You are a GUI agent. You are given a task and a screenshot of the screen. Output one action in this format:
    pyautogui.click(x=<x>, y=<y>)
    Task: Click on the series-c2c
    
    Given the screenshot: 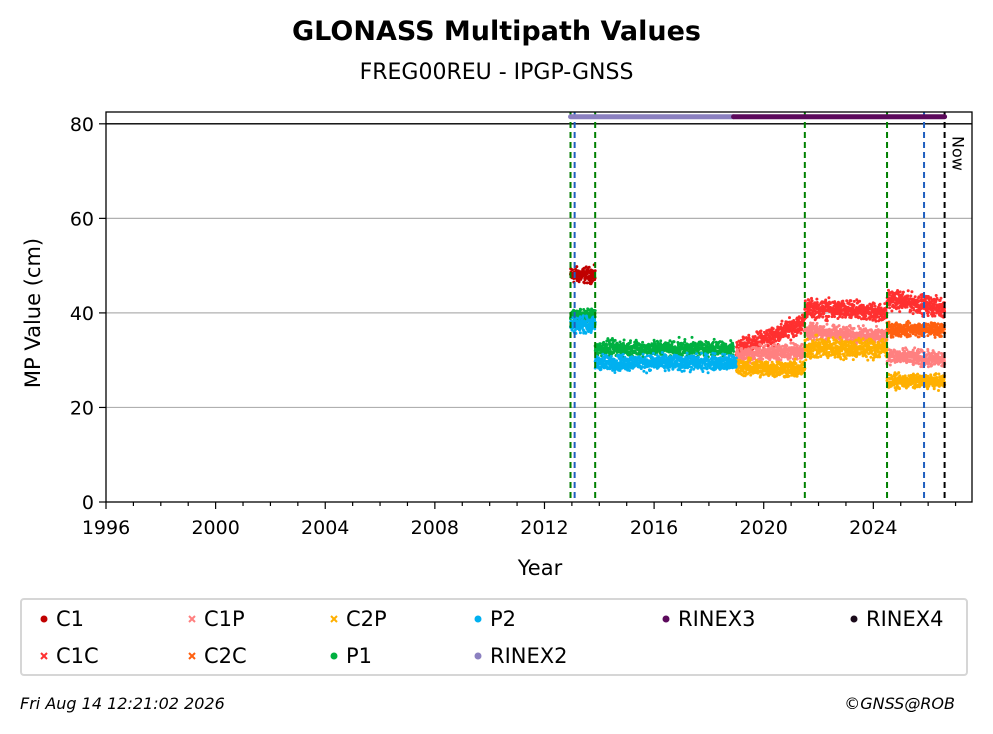 What is the action you would take?
    pyautogui.click(x=916, y=329)
    